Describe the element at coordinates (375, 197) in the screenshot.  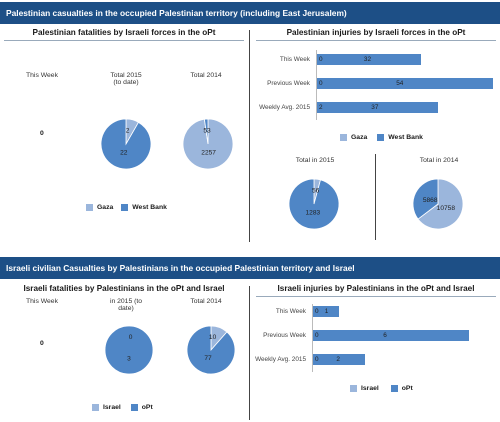
I see `s1-injuries-subdivider` at that location.